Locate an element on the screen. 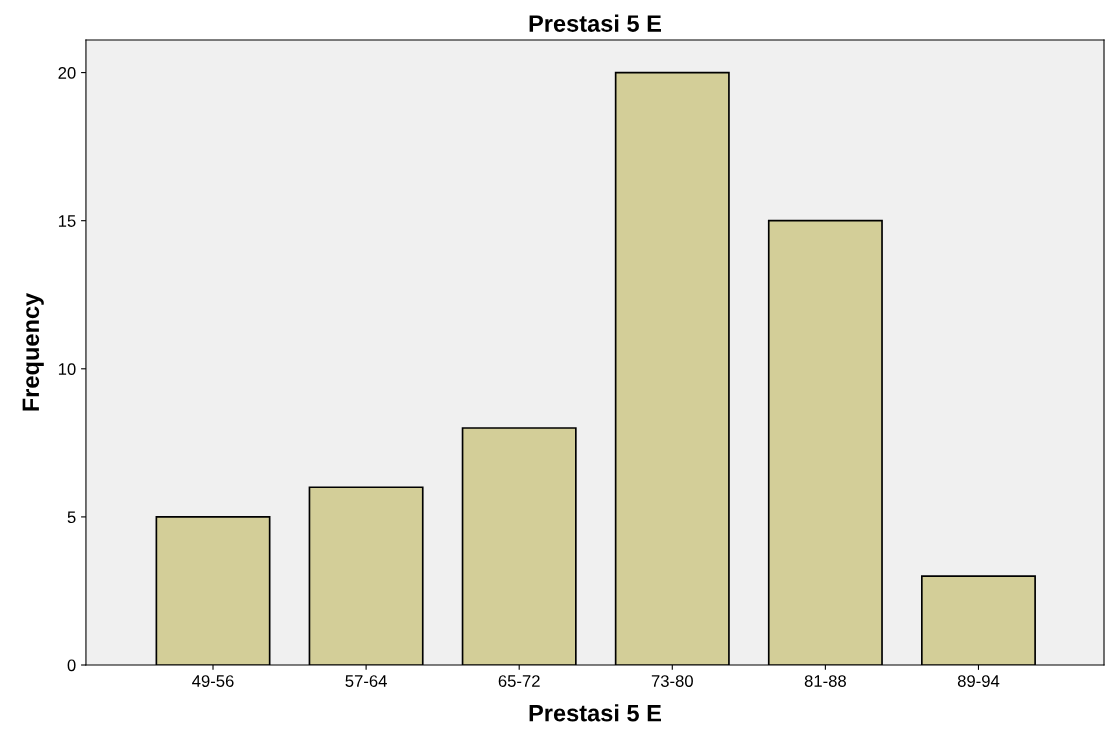 This screenshot has width=1109, height=734. x-tick-label: 73-80 is located at coordinates (672, 681).